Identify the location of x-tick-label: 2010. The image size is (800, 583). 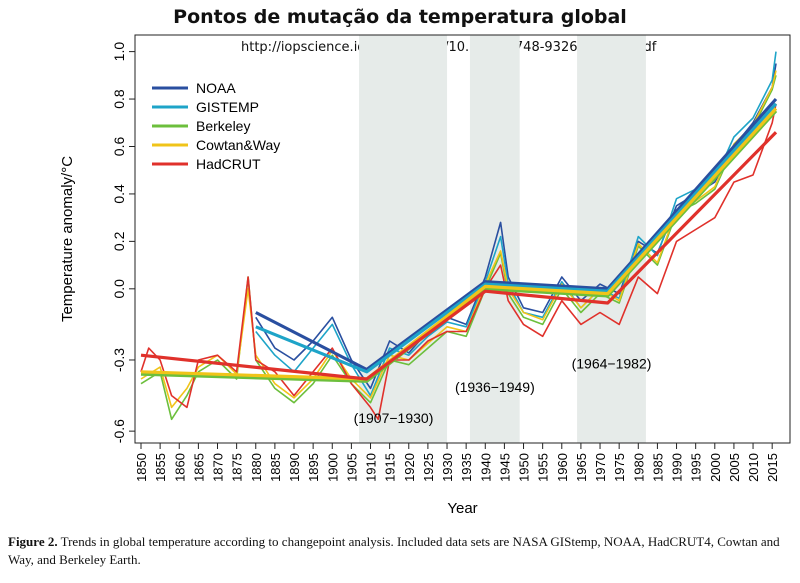
(753, 467).